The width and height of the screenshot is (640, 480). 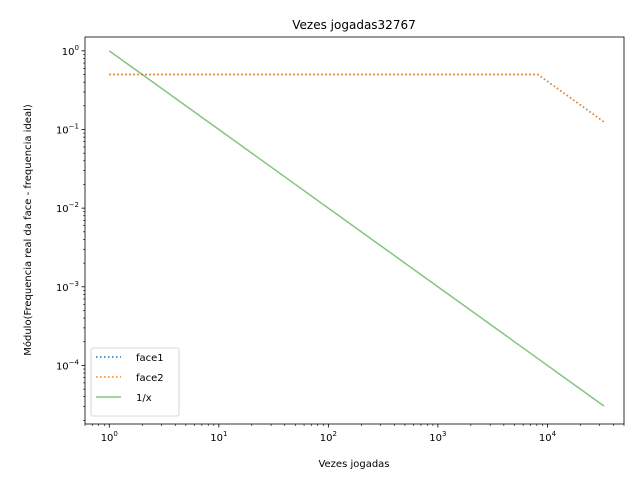 I want to click on y-tick-label: 10⁻¹, so click(x=67, y=129).